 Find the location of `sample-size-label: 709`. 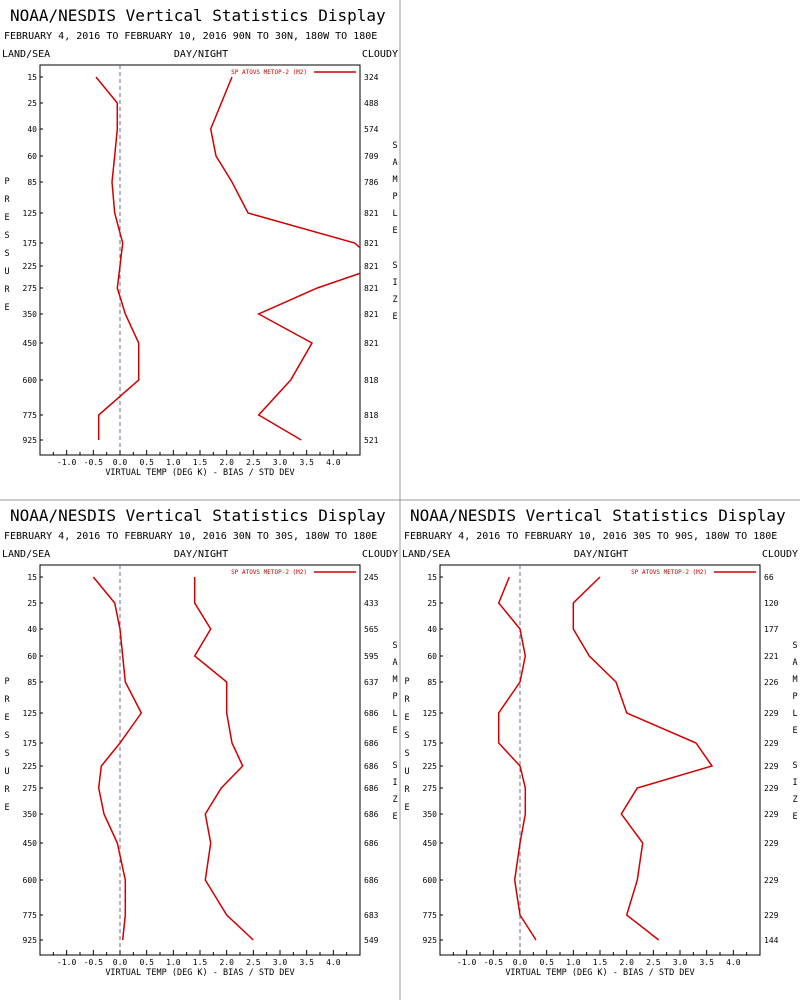

sample-size-label: 709 is located at coordinates (371, 156).